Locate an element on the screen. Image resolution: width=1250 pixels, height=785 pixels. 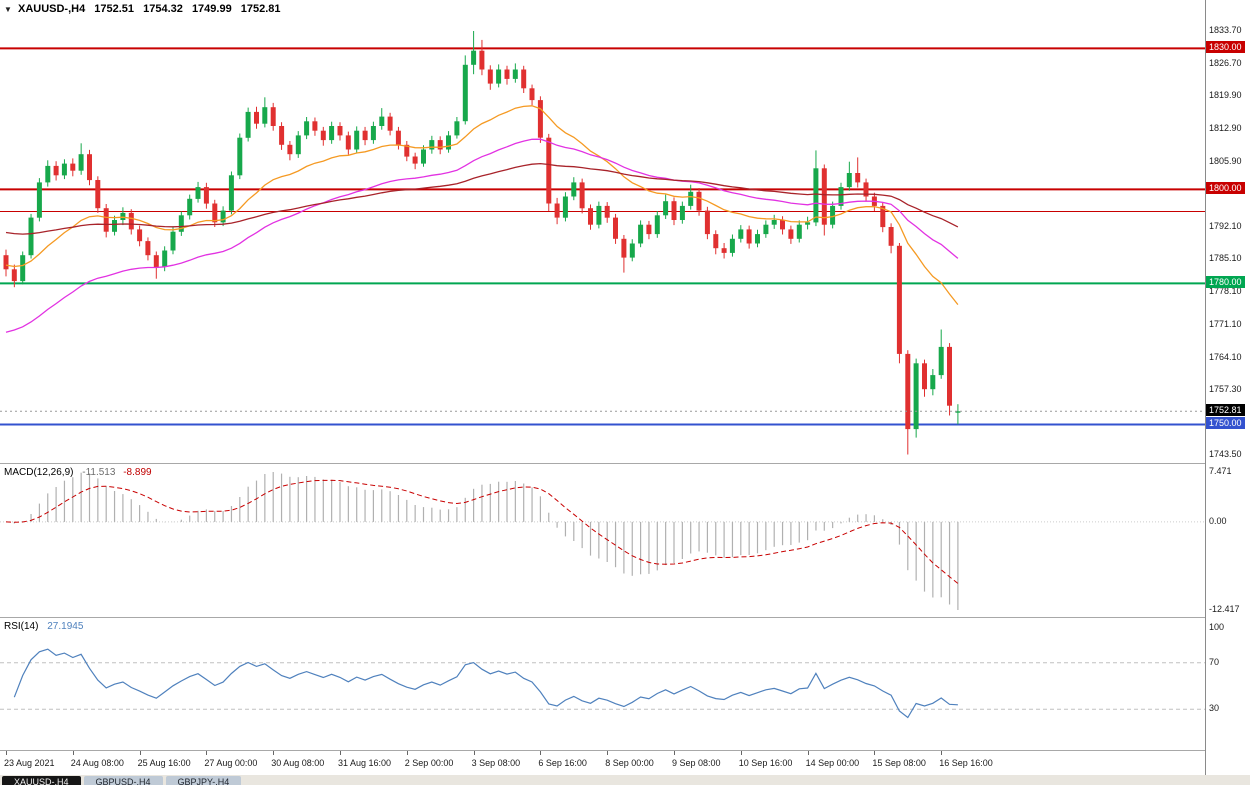
time-label: 30 Aug 08:00 is located at coordinates (298, 763).